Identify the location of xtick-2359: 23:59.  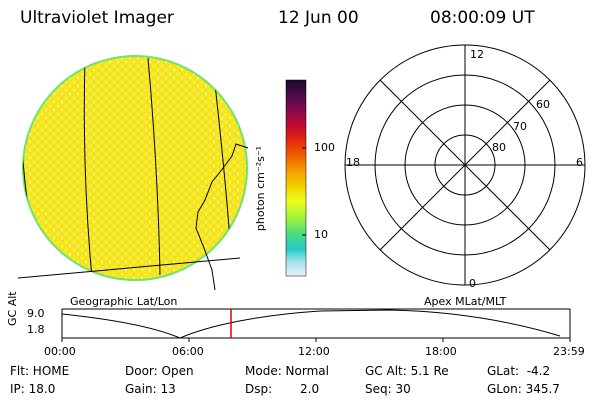
(569, 351).